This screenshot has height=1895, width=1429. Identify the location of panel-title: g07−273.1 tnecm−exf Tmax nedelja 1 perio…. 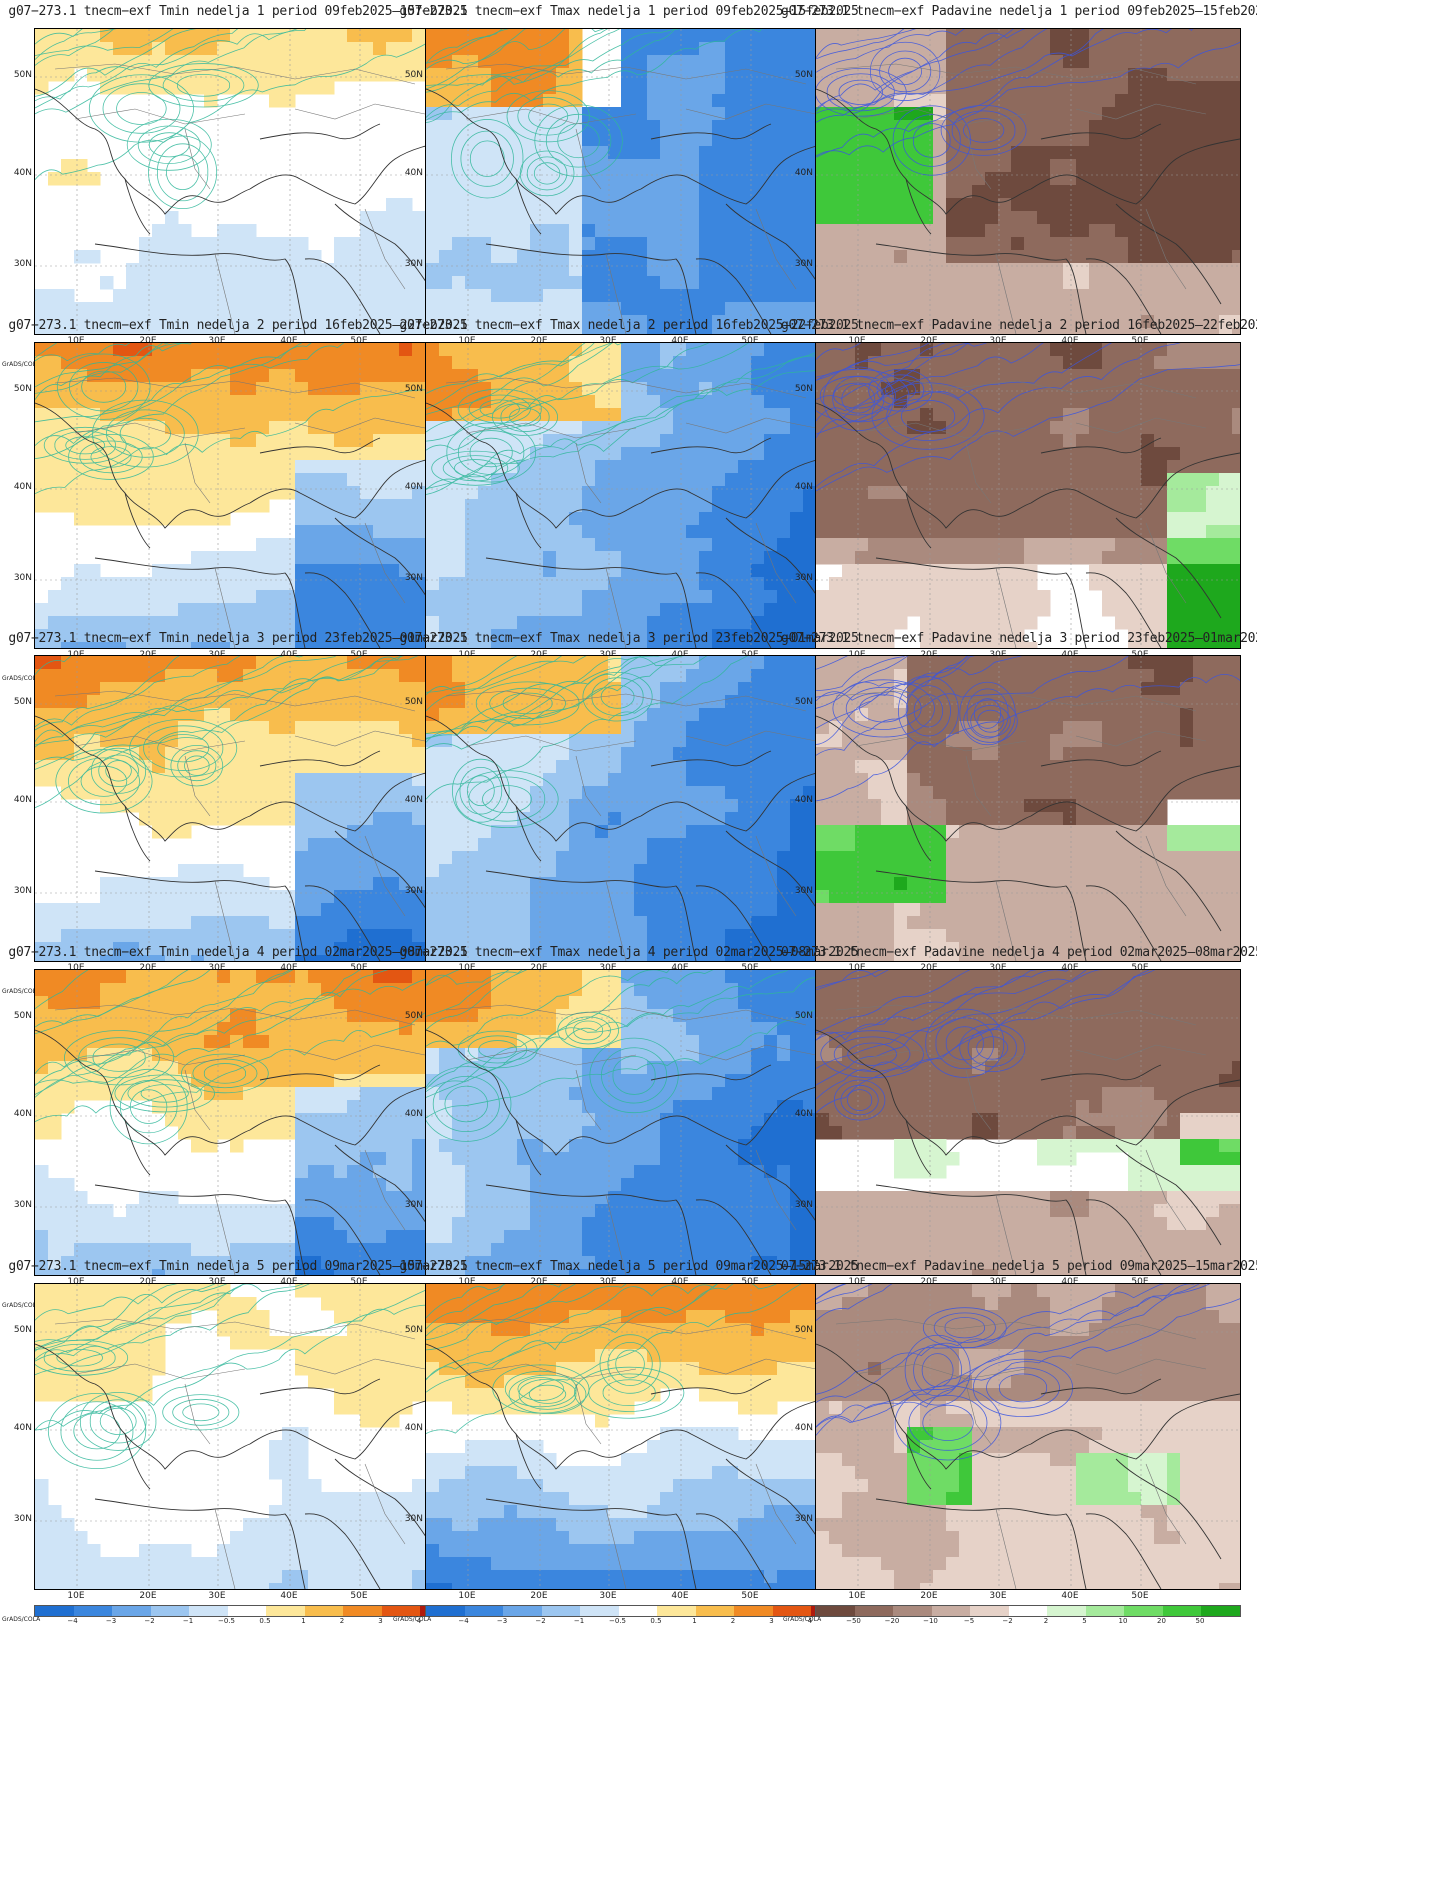
(629, 11).